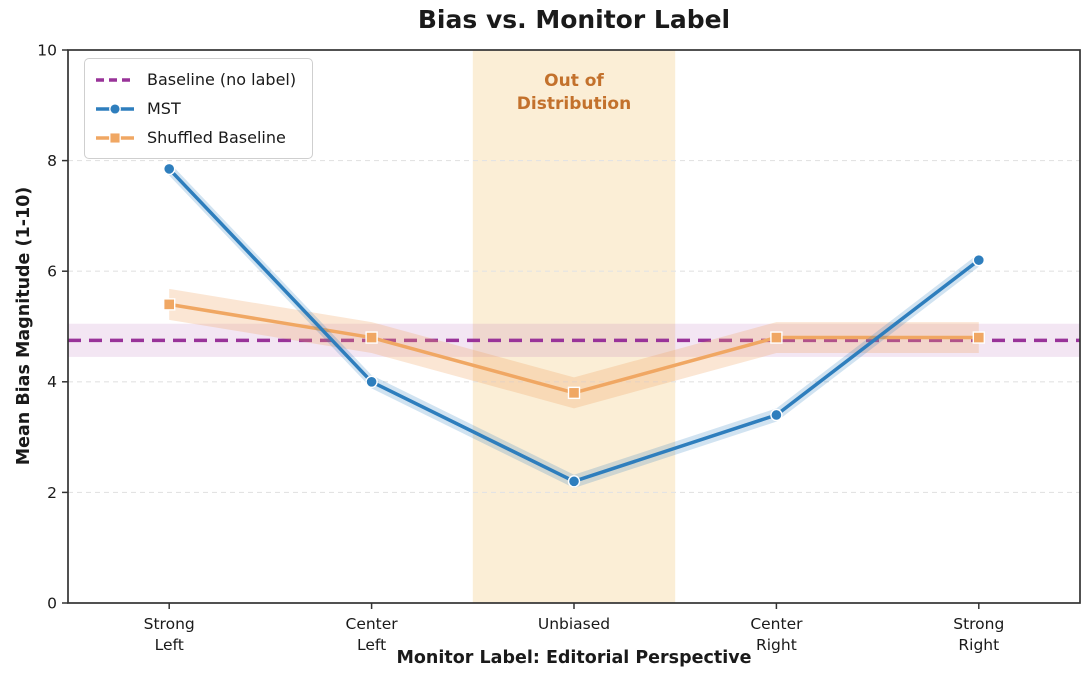 This screenshot has width=1089, height=690. Describe the element at coordinates (222, 79) in the screenshot. I see `legend-label-baseline: Baseline (no label)` at that location.